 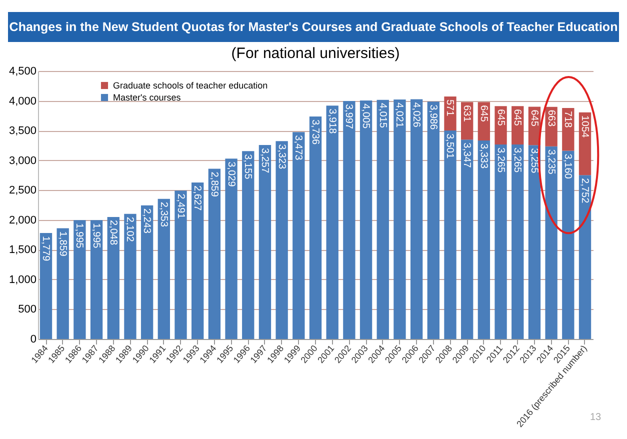 I want to click on data-label: 2,102, so click(x=130, y=229).